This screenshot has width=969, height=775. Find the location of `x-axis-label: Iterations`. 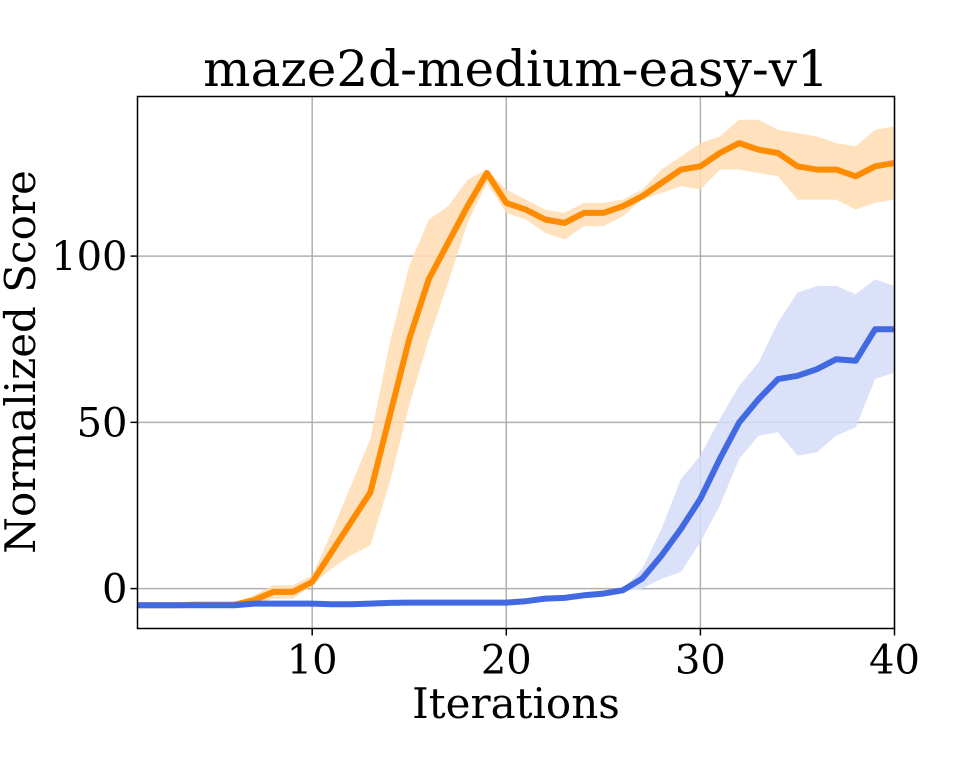

x-axis-label: Iterations is located at coordinates (516, 703).